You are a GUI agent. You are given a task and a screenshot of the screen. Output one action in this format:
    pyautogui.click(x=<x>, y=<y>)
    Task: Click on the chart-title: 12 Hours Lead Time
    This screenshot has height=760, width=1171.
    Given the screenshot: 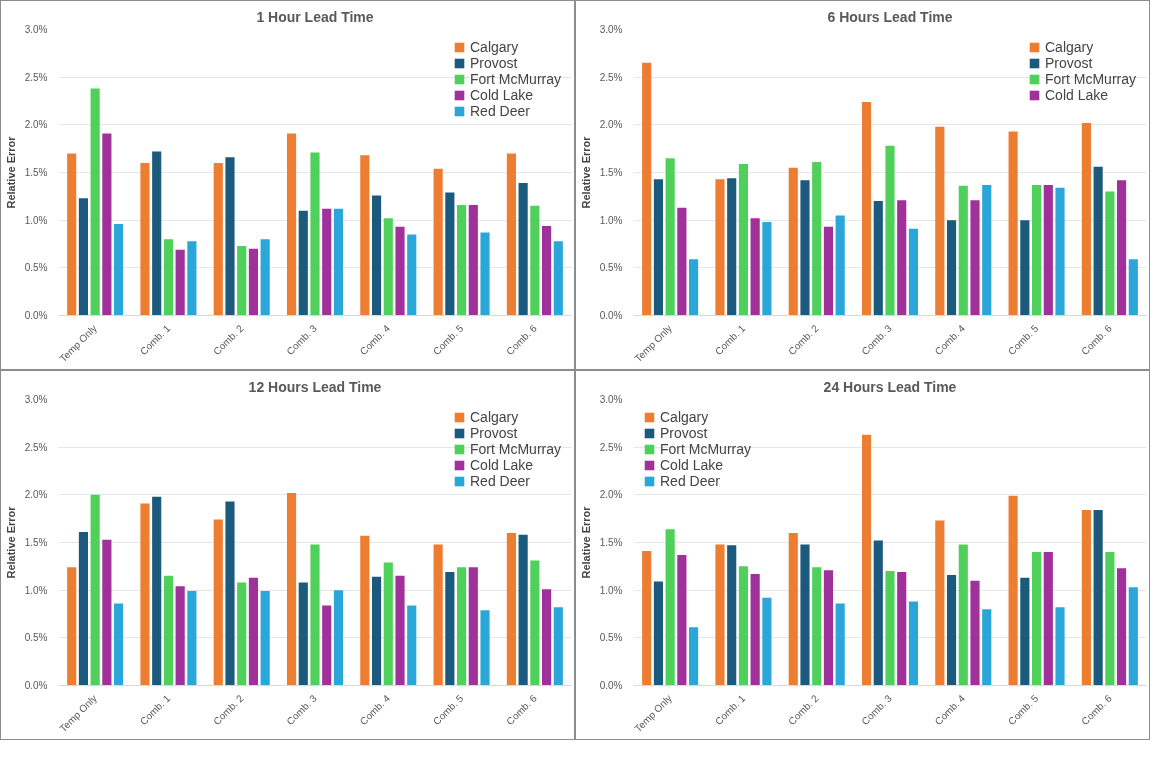 What is the action you would take?
    pyautogui.click(x=315, y=386)
    